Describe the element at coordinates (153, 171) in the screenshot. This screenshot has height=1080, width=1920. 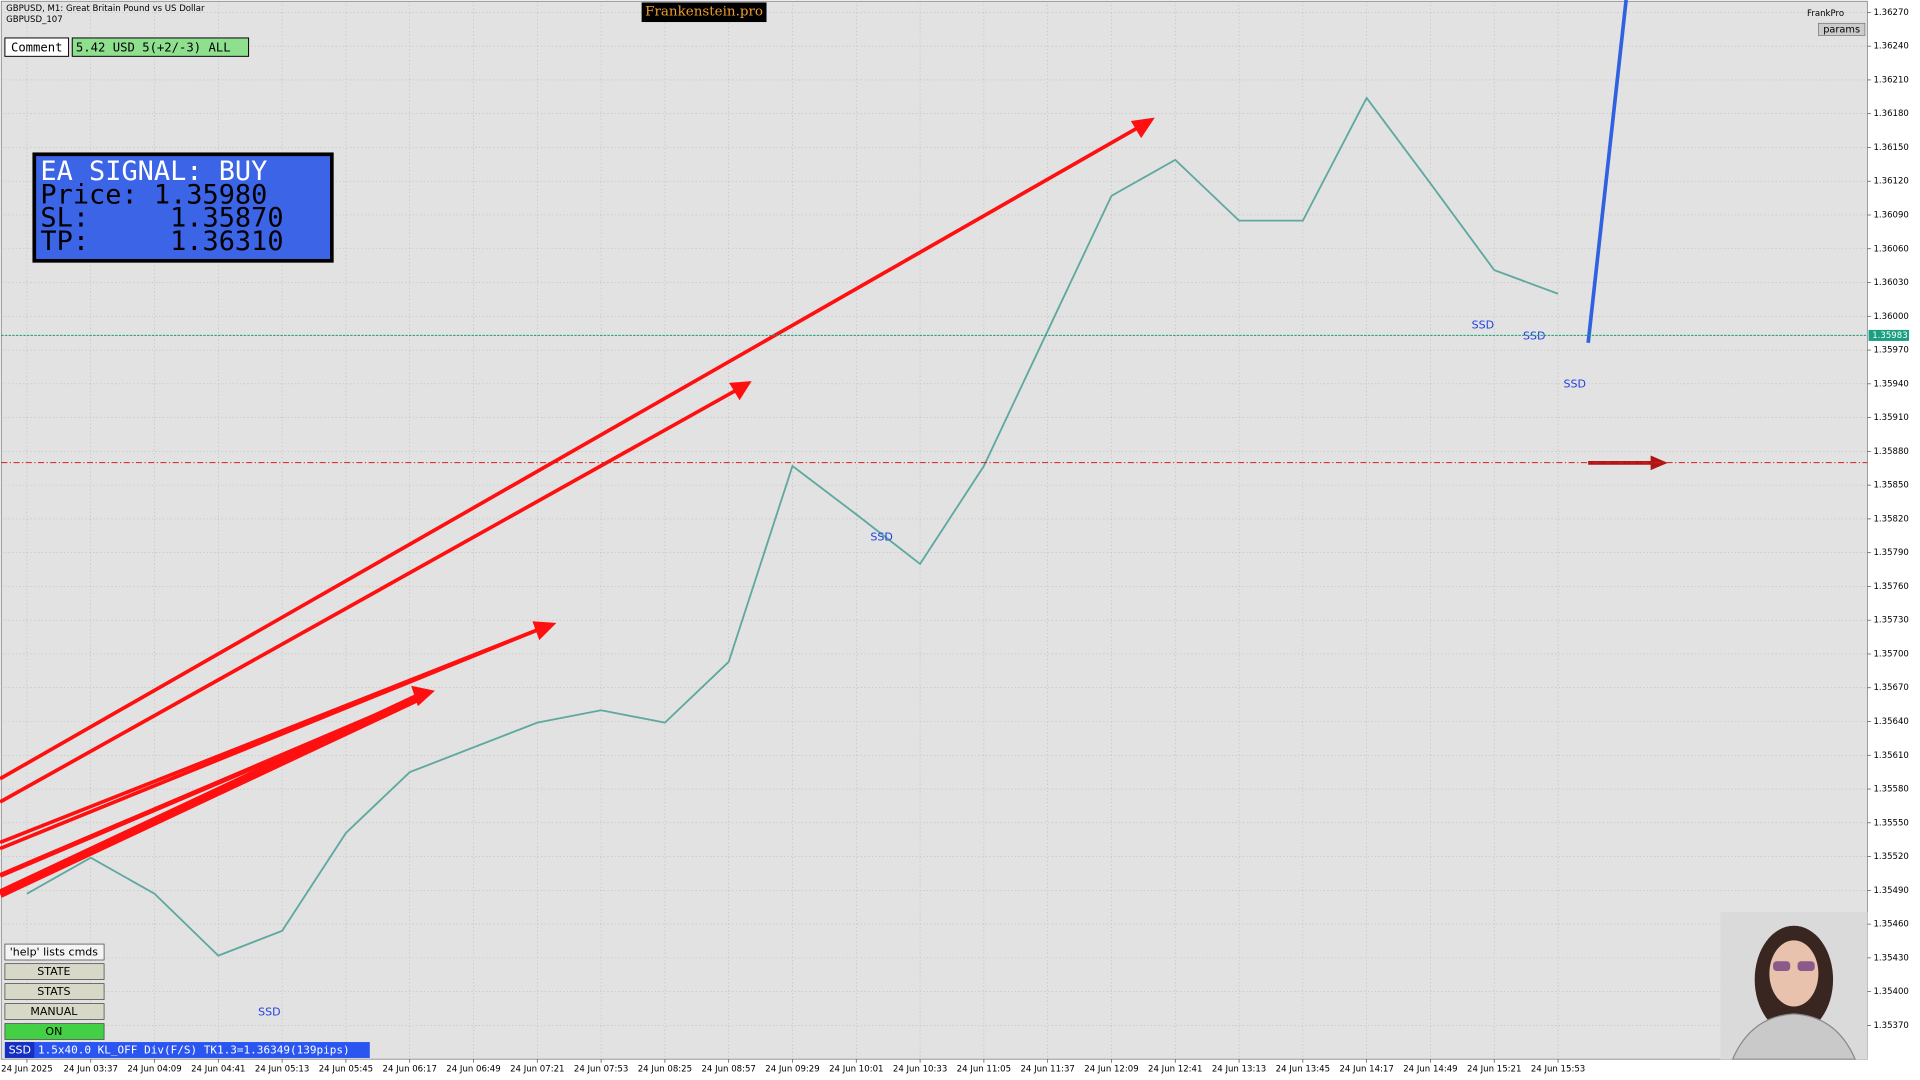
I see `signal-title: EA SIGNAL: BUY` at that location.